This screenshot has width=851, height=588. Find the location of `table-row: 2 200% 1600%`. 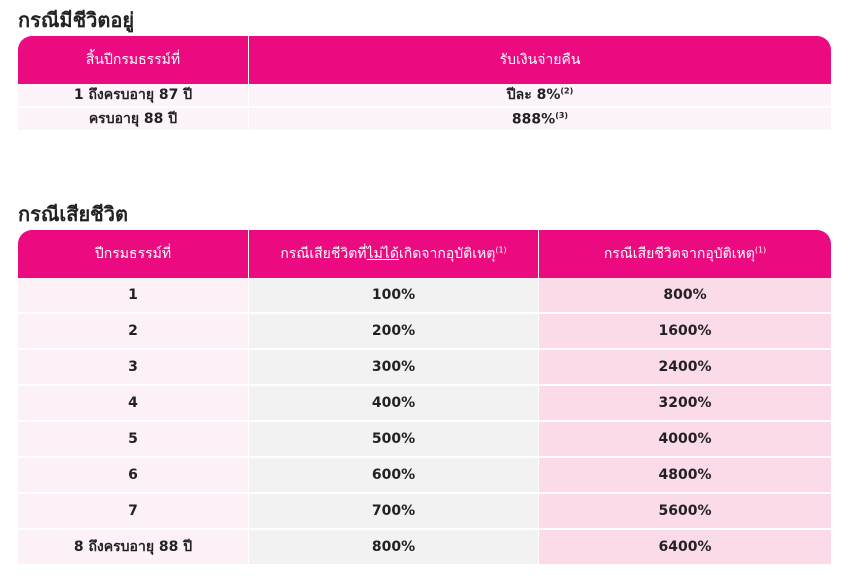

table-row: 2 200% 1600% is located at coordinates (424, 332).